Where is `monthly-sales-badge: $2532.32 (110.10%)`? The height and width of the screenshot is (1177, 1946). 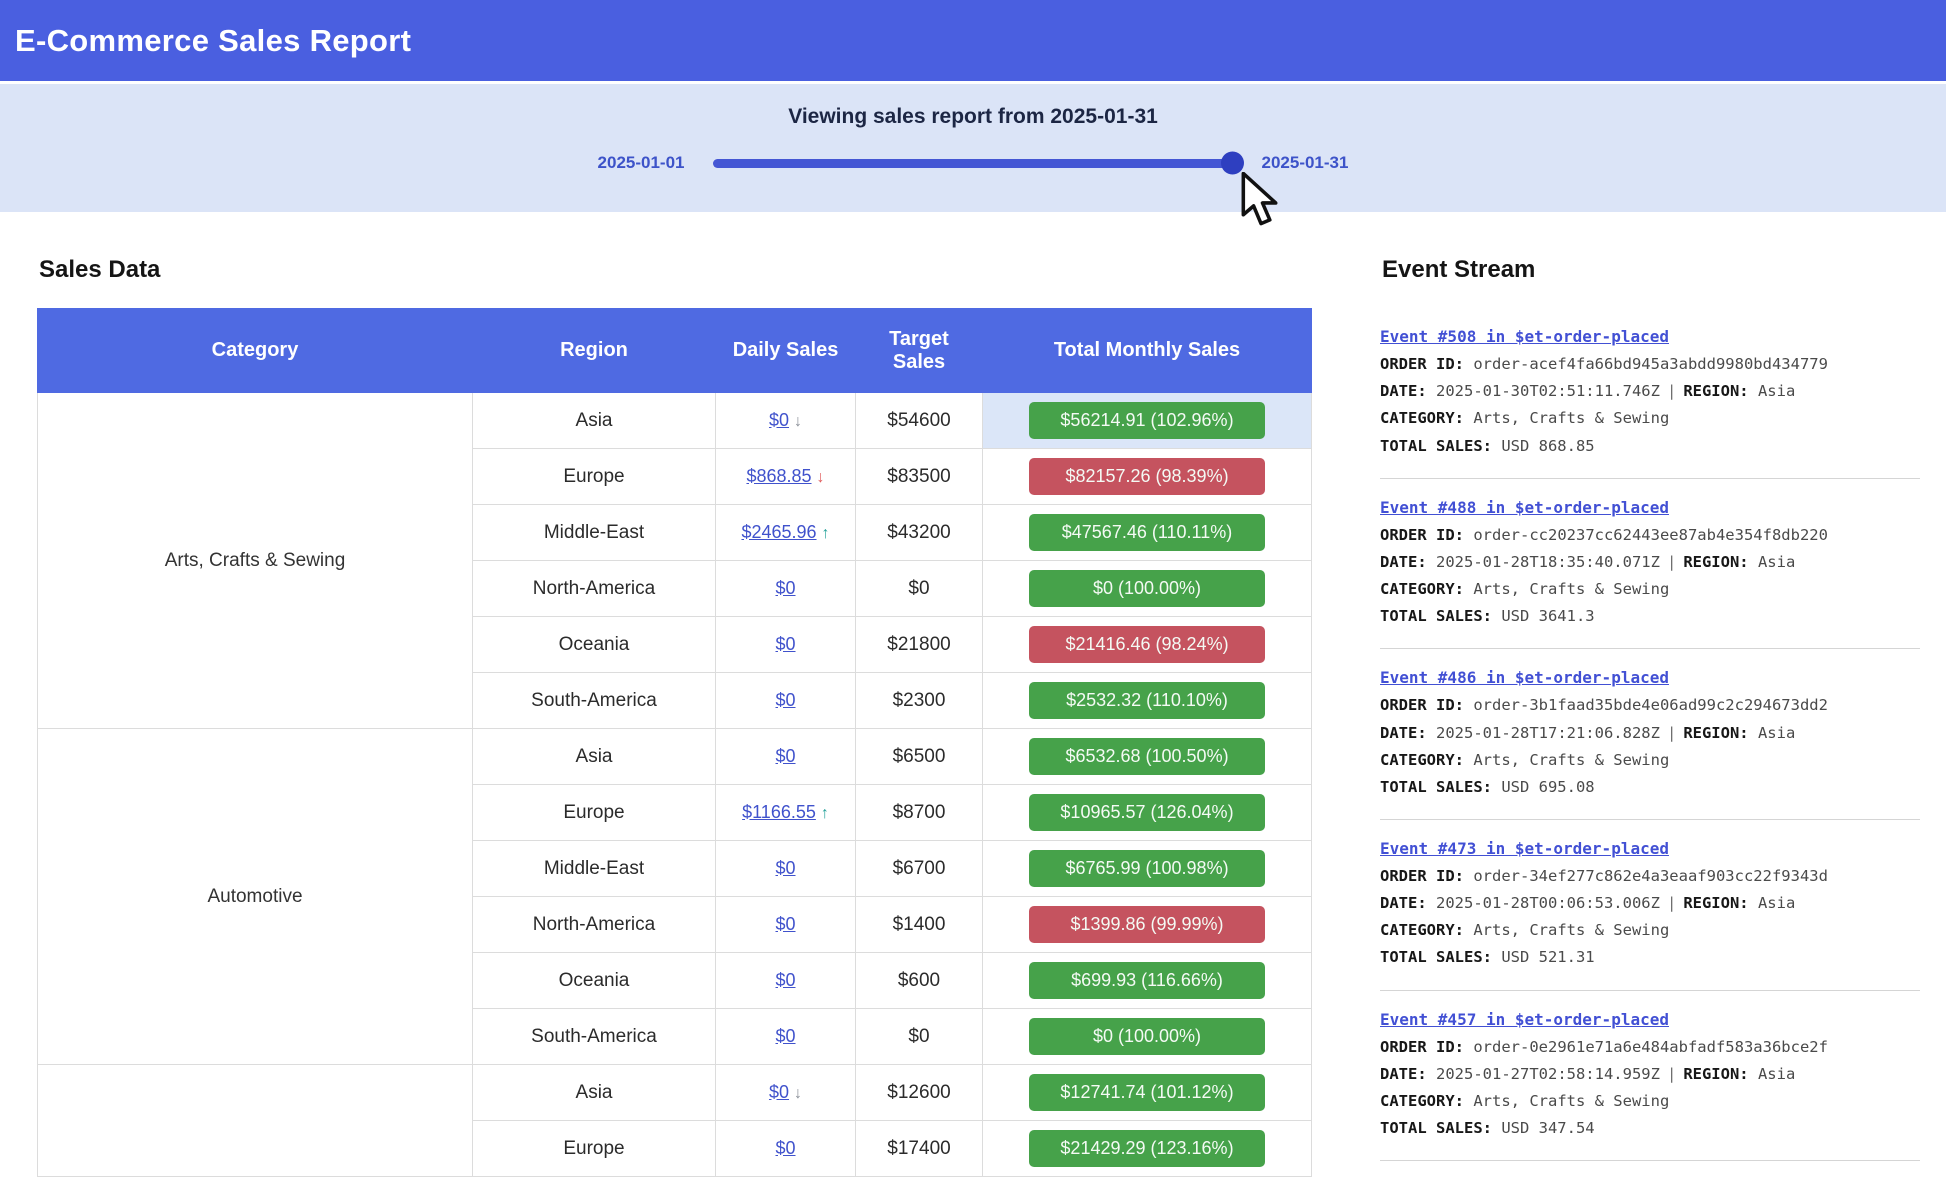
monthly-sales-badge: $2532.32 (110.10%) is located at coordinates (1147, 700).